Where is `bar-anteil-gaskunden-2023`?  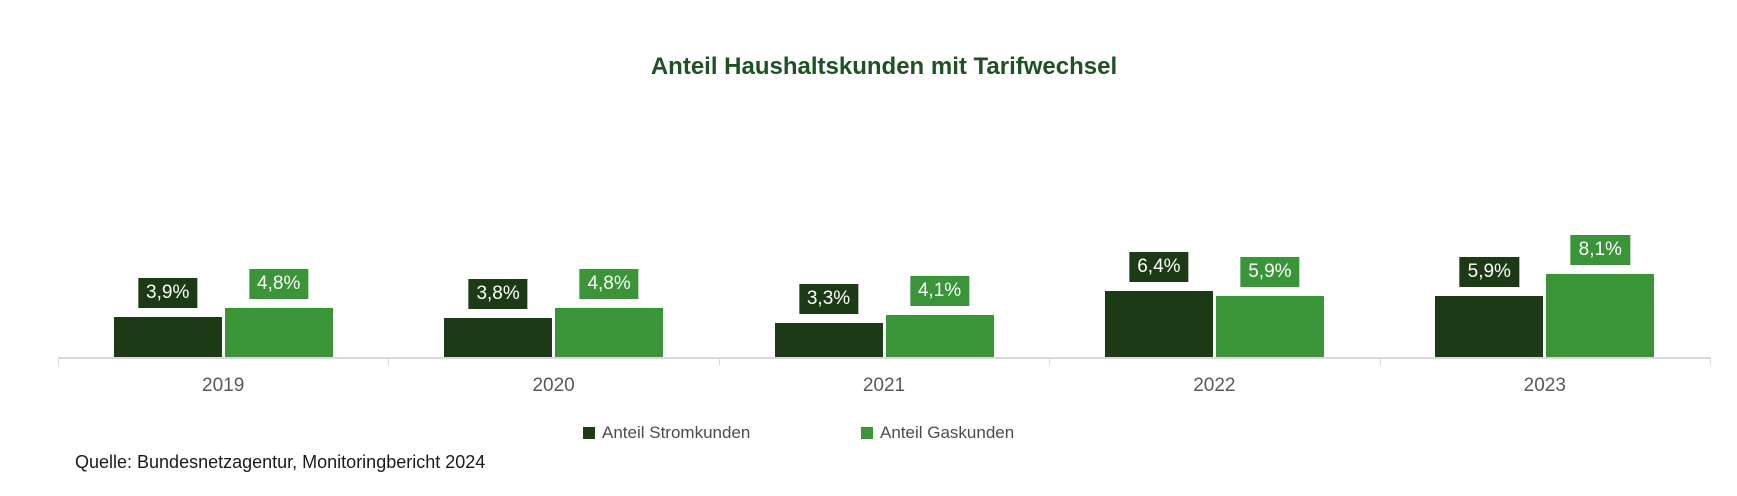
bar-anteil-gaskunden-2023 is located at coordinates (1600, 315).